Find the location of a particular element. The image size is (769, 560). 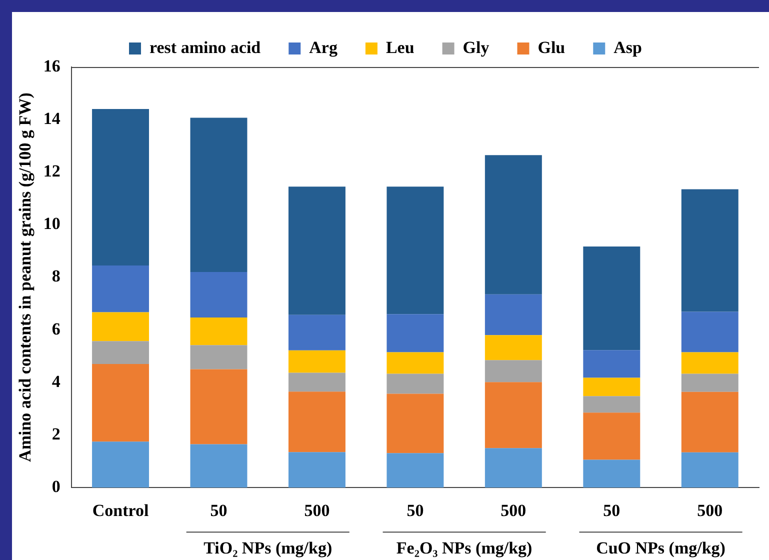

legend-label: Gly is located at coordinates (476, 47).